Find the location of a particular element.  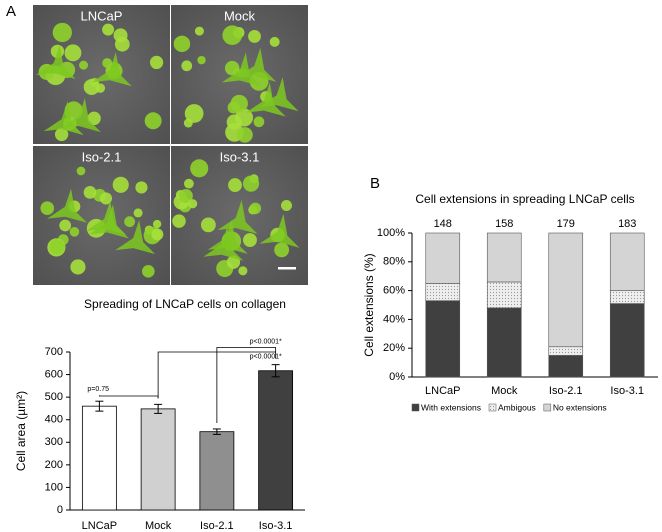

annotation: p=0.75 is located at coordinates (98, 389).